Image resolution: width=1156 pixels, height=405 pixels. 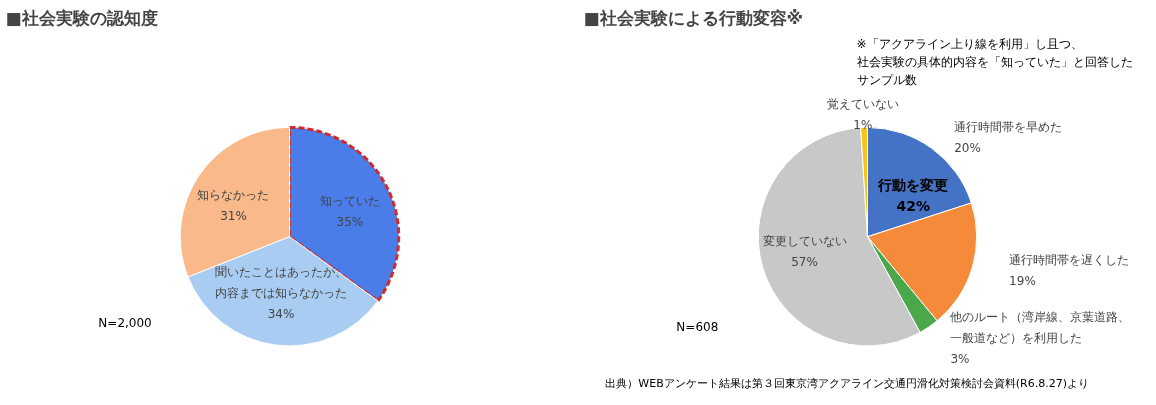 I want to click on slice-label: 覚えていない, so click(x=862, y=103).